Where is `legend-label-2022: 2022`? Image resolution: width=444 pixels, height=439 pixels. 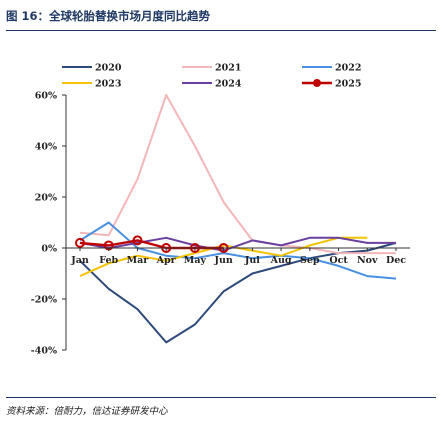 legend-label-2022: 2022 is located at coordinates (348, 68).